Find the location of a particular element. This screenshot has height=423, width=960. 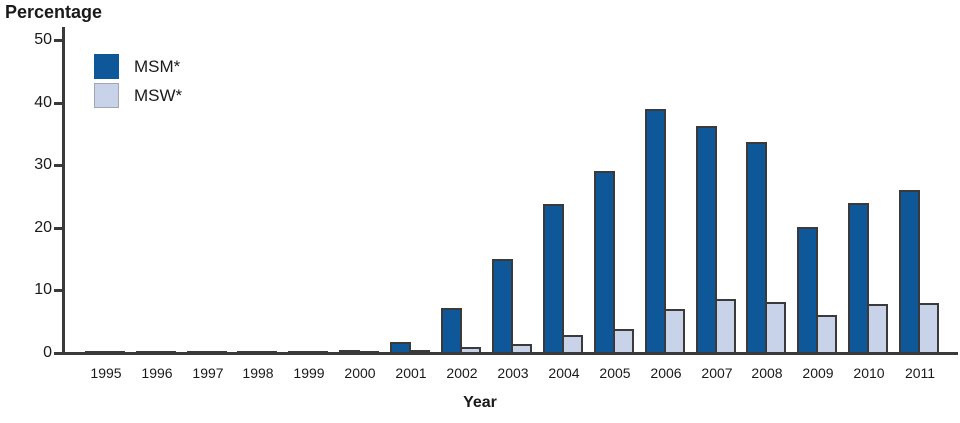

legend-item-msw: MSW* is located at coordinates (138, 95).